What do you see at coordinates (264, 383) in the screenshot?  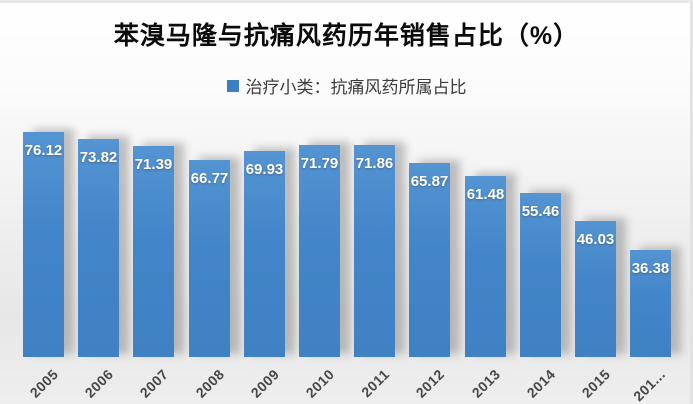 I see `x-tick-label: 2009` at bounding box center [264, 383].